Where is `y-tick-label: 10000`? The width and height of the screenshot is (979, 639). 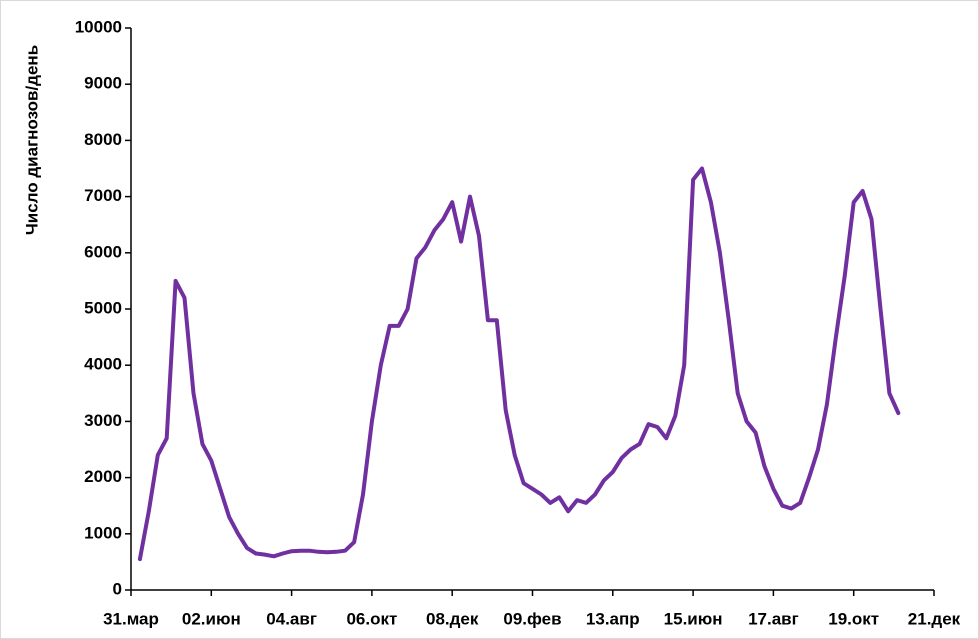
y-tick-label: 10000 is located at coordinates (98, 26).